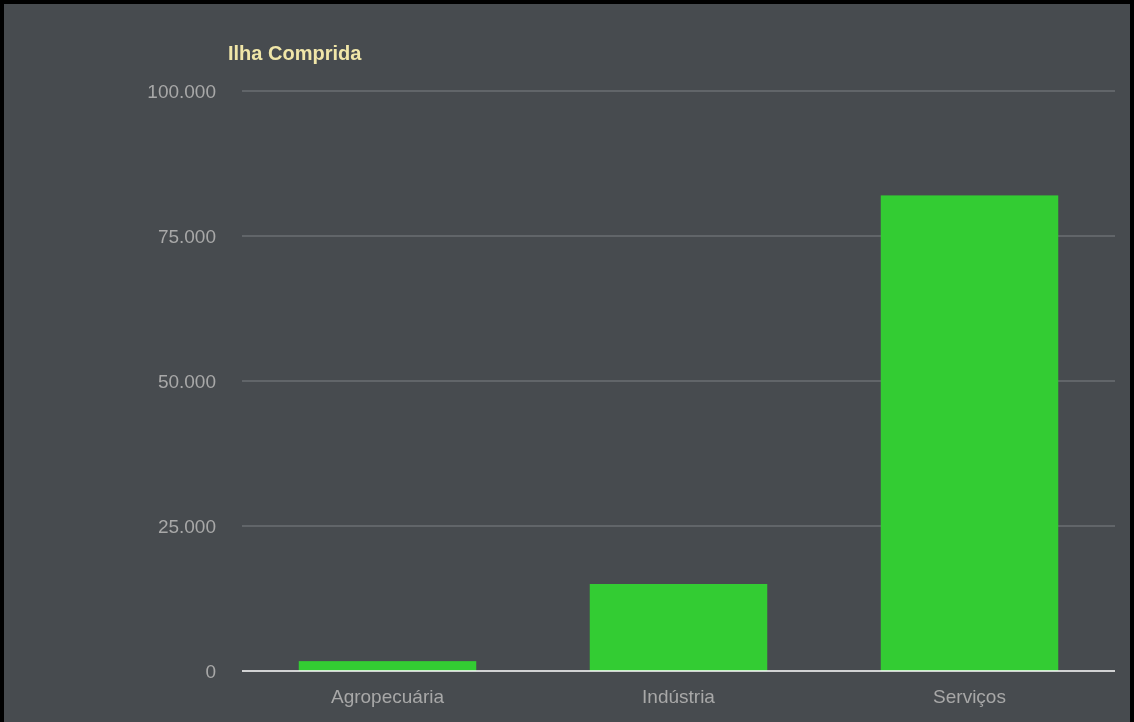 This screenshot has width=1134, height=722. What do you see at coordinates (387, 697) in the screenshot?
I see `x-tick-label: Agropecuária` at bounding box center [387, 697].